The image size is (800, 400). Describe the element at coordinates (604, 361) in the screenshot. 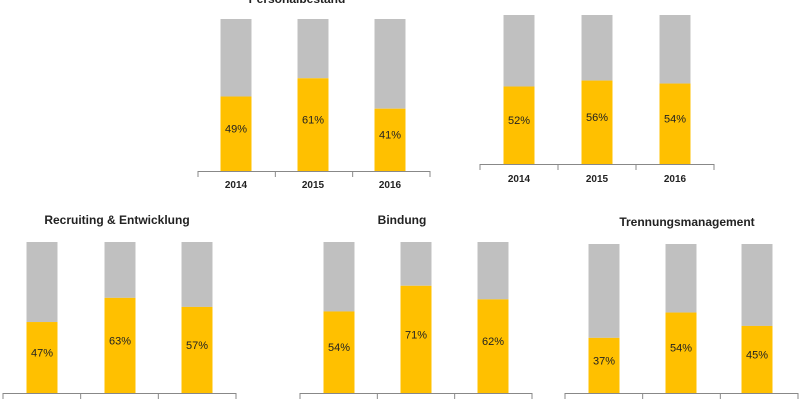

I see `data-label: 37%` at that location.